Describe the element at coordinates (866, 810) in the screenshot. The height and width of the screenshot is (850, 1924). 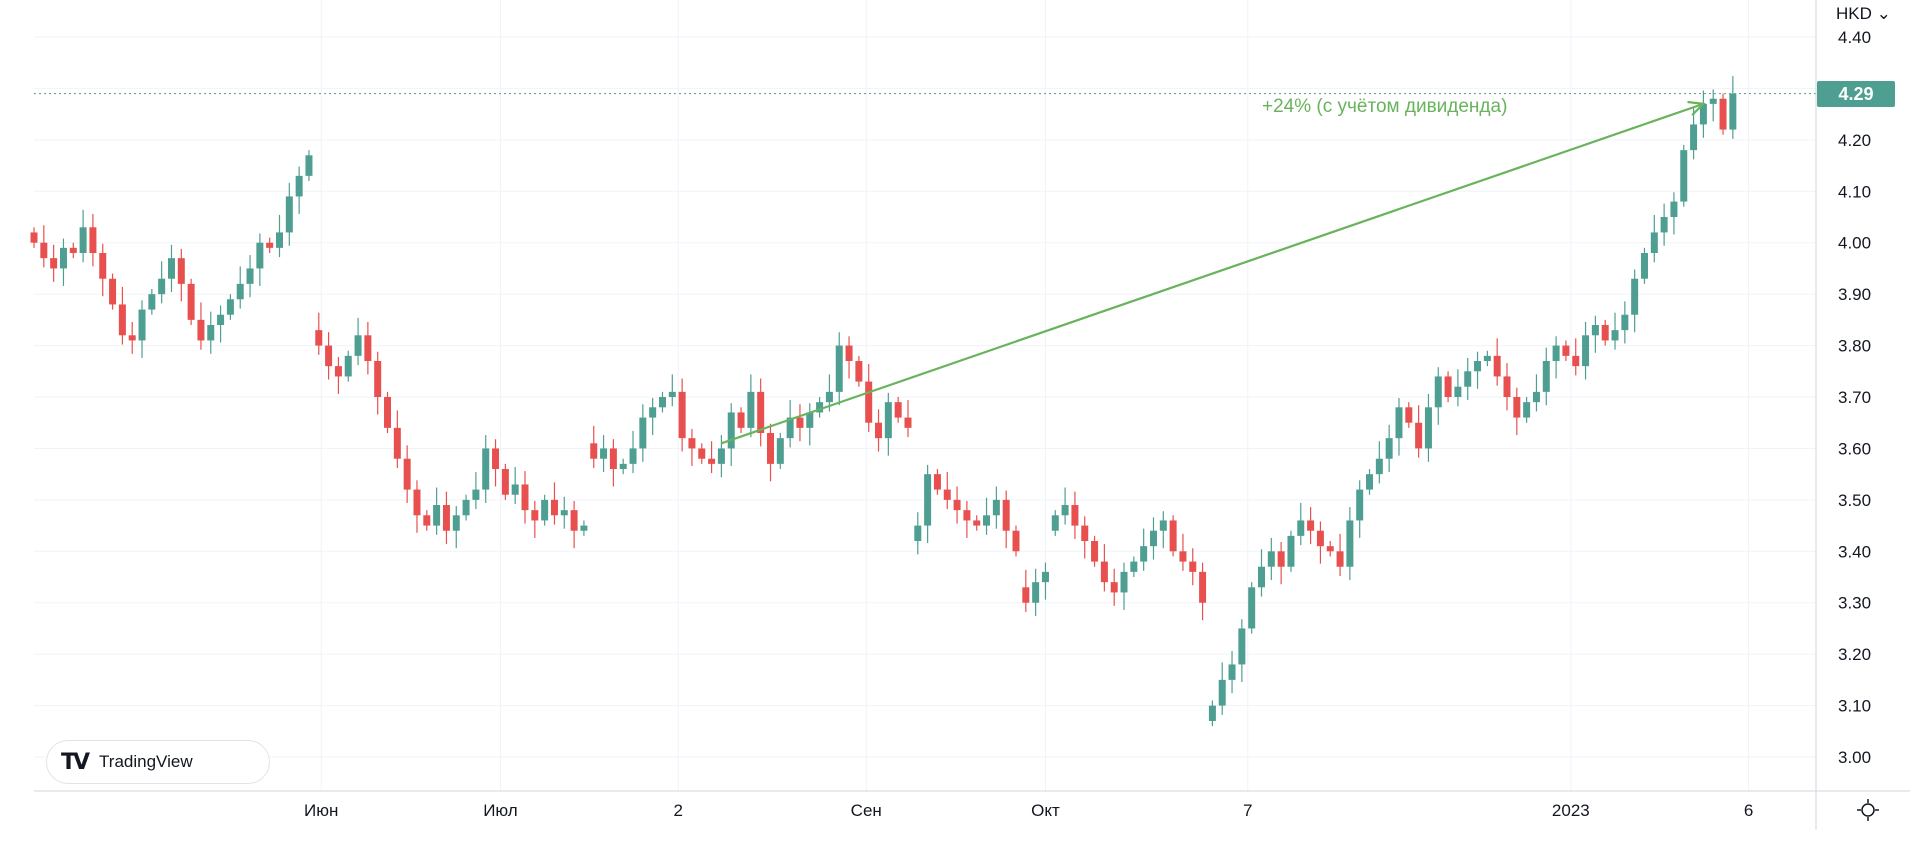
I see `x-tick-label: Сен` at that location.